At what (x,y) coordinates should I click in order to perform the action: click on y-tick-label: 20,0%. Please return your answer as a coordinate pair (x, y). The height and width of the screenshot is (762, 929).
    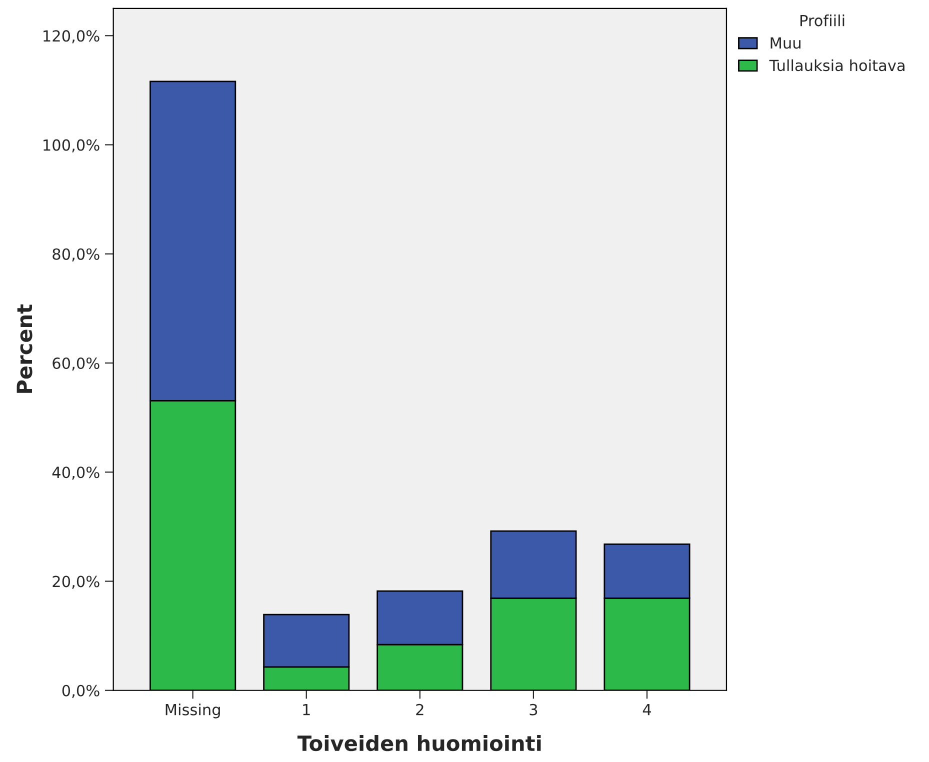
    Looking at the image, I should click on (76, 582).